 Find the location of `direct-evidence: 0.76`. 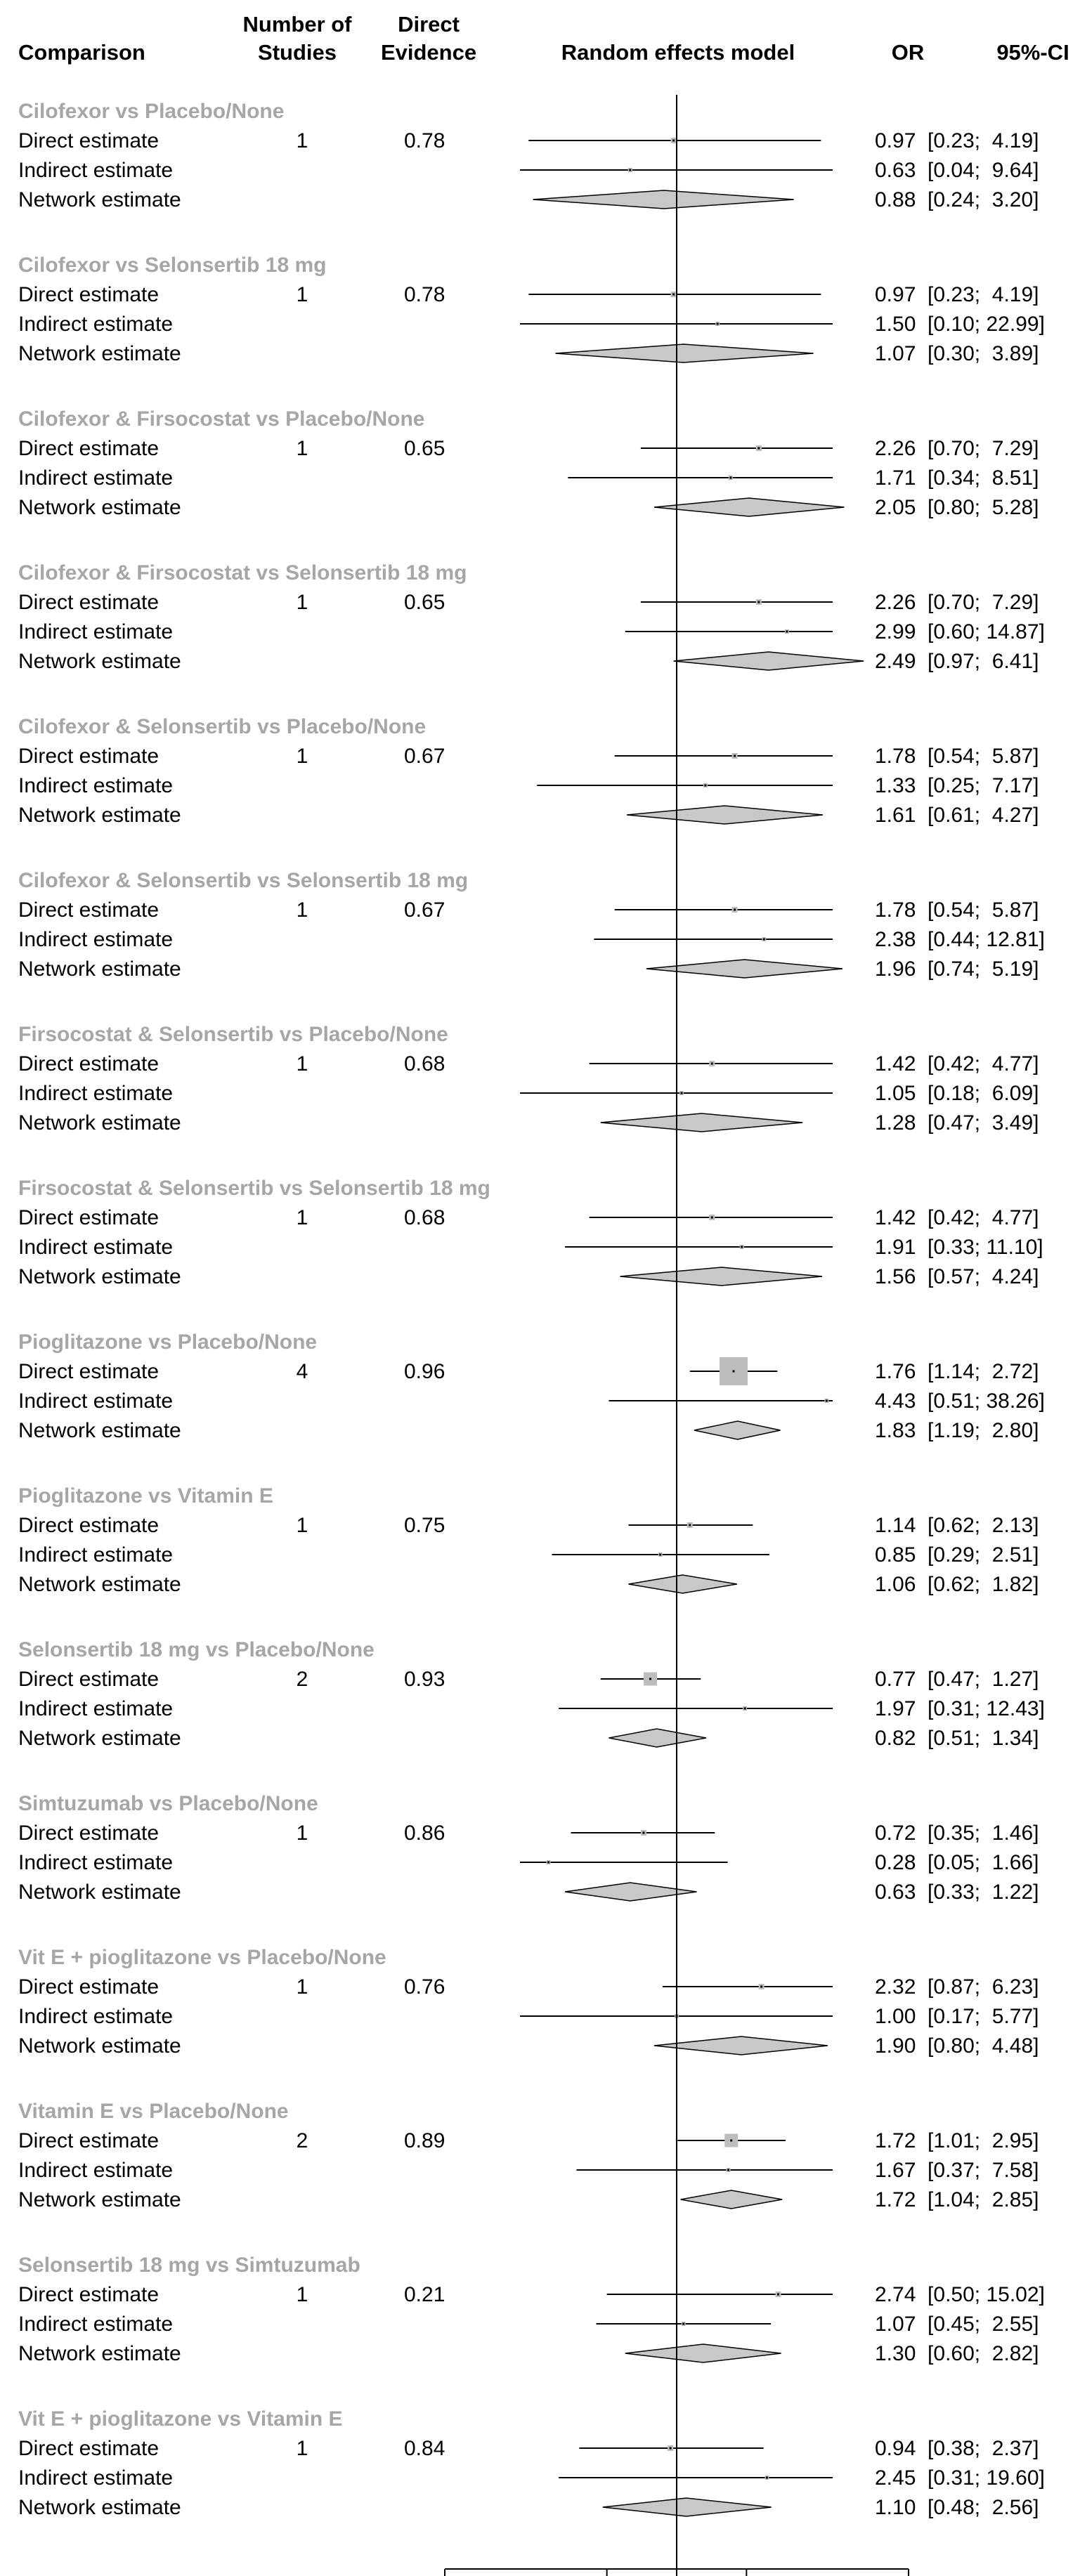

direct-evidence: 0.76 is located at coordinates (424, 1987).